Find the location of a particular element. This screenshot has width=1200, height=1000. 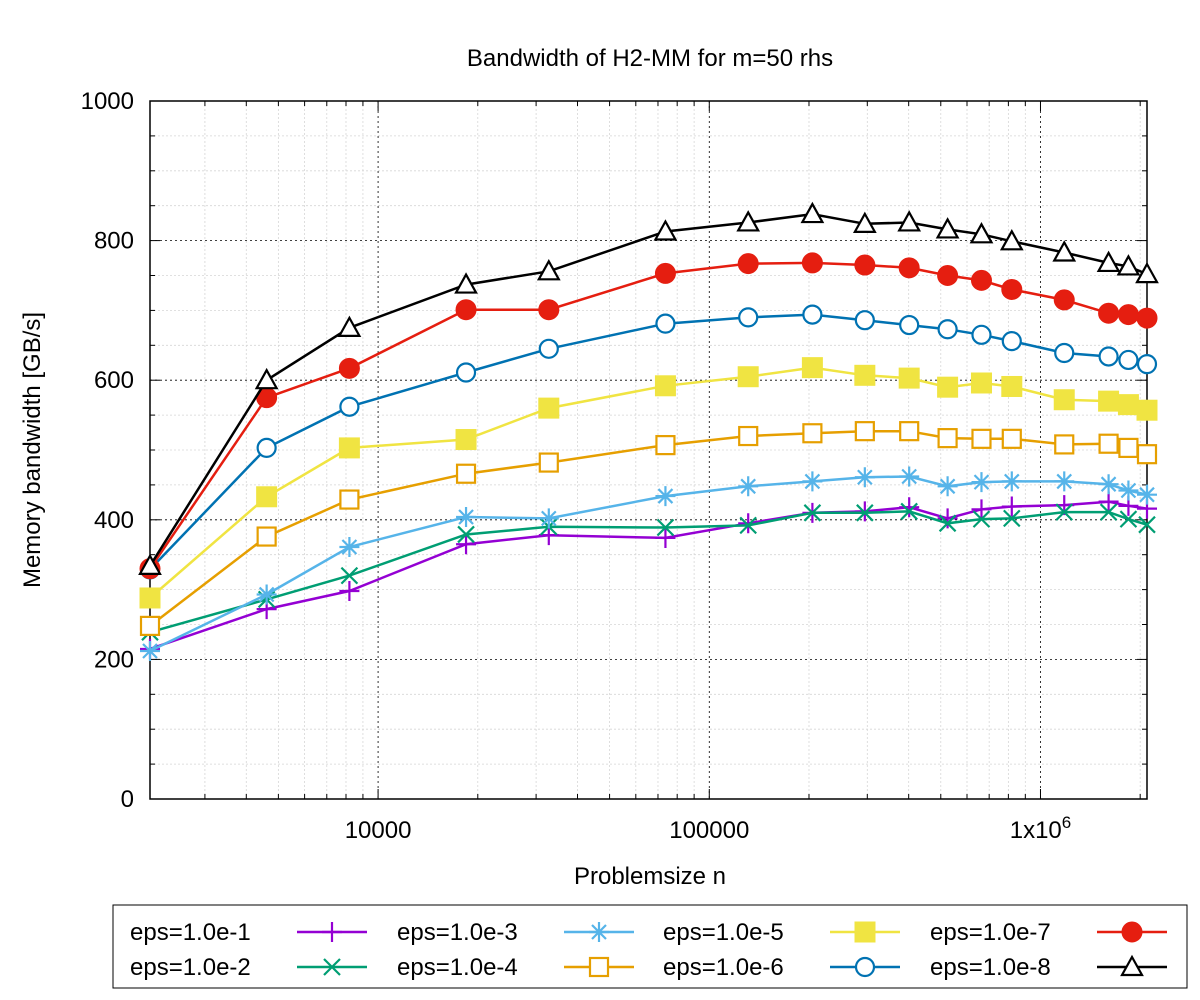

legend-item: eps=1.0e-2 is located at coordinates (248, 967).